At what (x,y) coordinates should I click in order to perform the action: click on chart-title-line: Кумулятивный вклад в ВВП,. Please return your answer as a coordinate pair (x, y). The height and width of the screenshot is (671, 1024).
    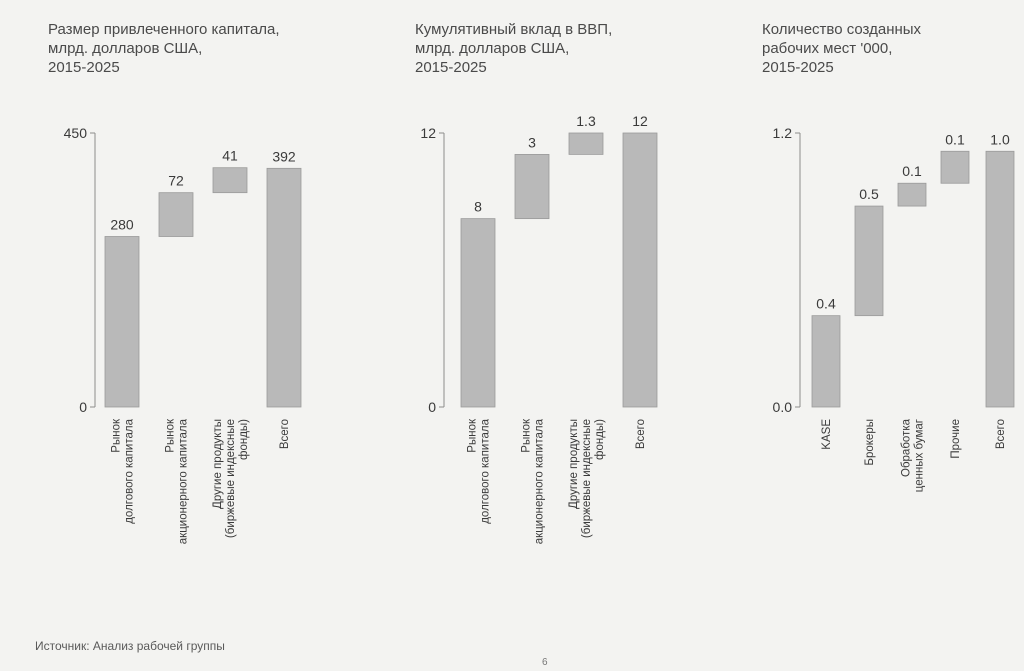
    Looking at the image, I should click on (514, 29).